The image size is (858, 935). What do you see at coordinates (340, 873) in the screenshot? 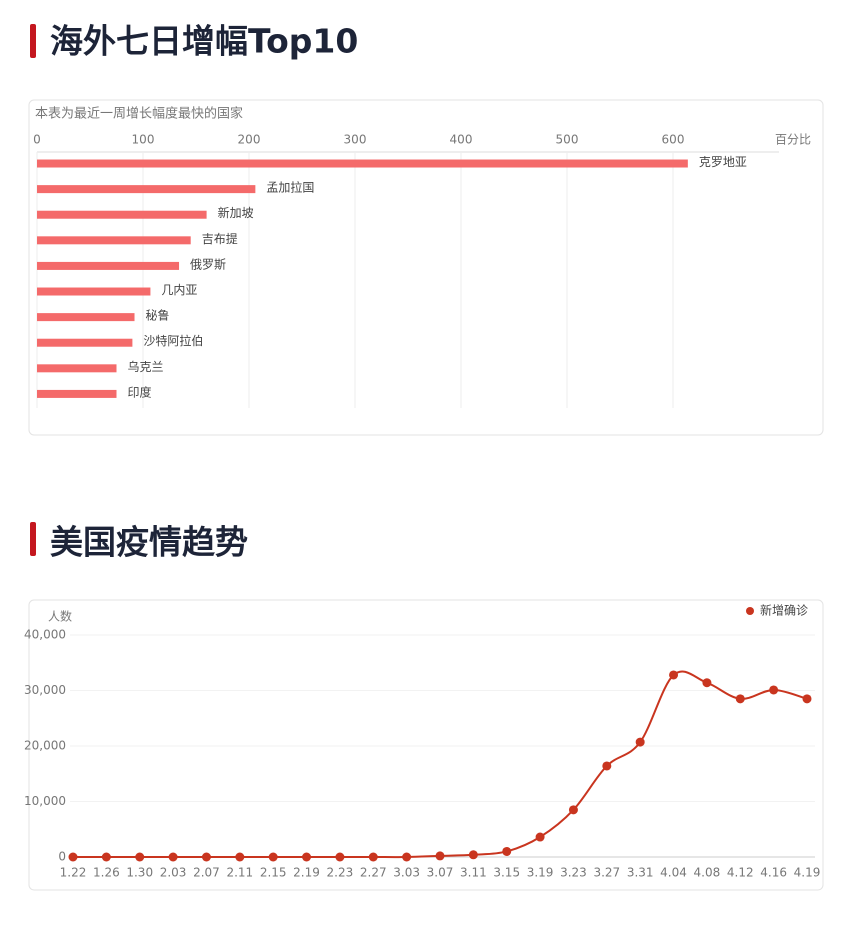
I see `x-tick-label: 2.23` at bounding box center [340, 873].